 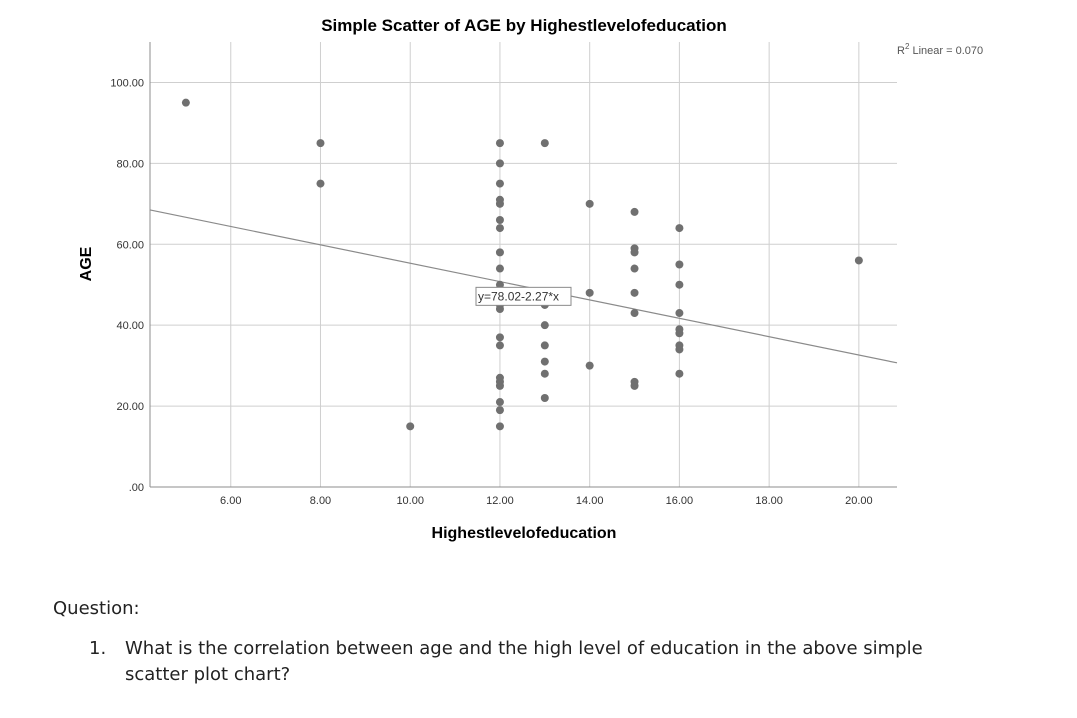 I want to click on y-axis-title: AGE, so click(x=86, y=263).